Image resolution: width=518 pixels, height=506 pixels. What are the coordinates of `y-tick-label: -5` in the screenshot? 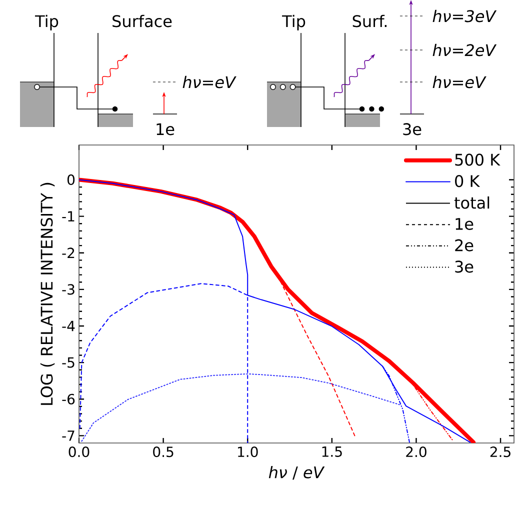 It's located at (68, 362).